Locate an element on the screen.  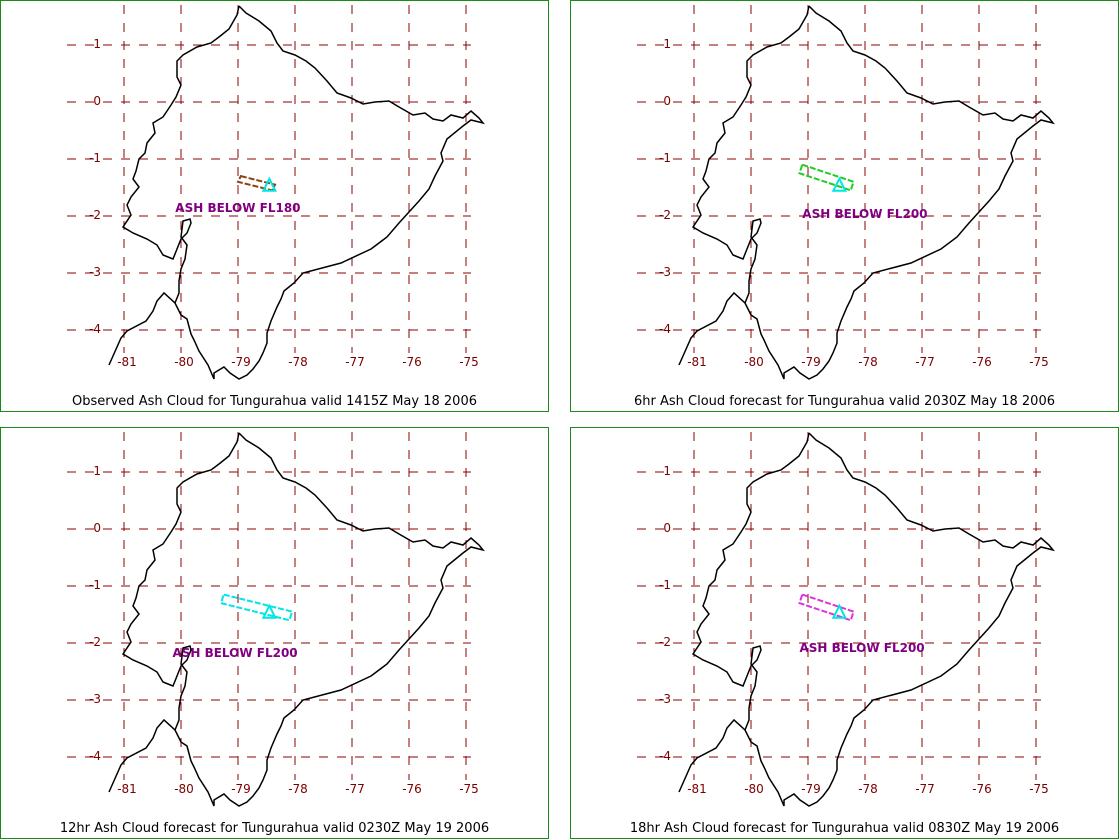
ash-label: ASH BELOW FL180 is located at coordinates (238, 208).